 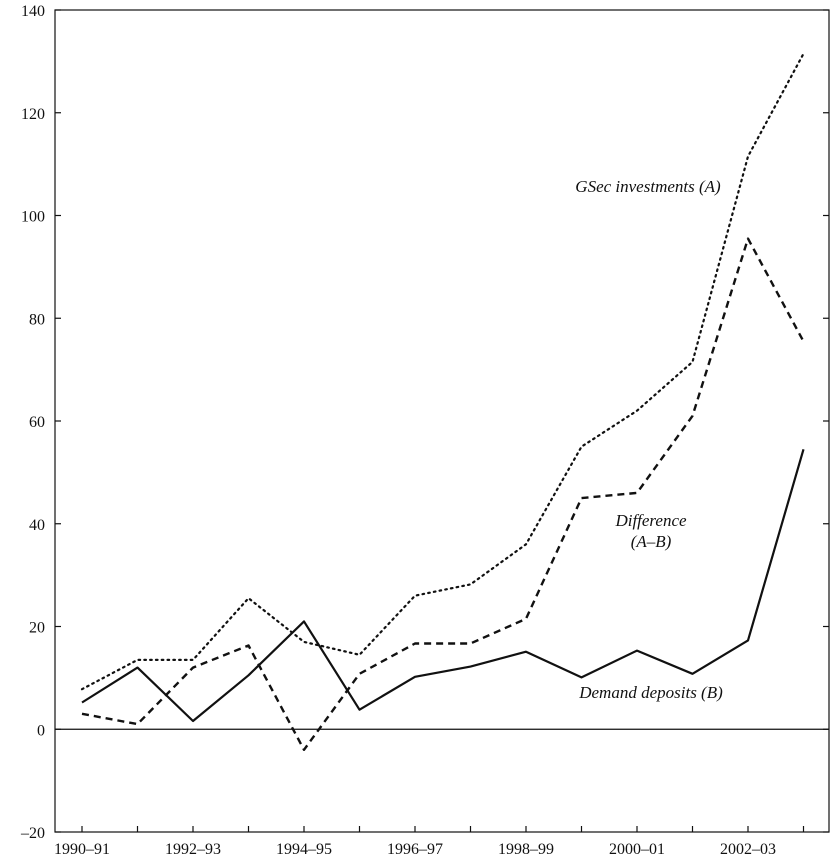 What do you see at coordinates (37, 525) in the screenshot?
I see `y-tick-label-3: 40` at bounding box center [37, 525].